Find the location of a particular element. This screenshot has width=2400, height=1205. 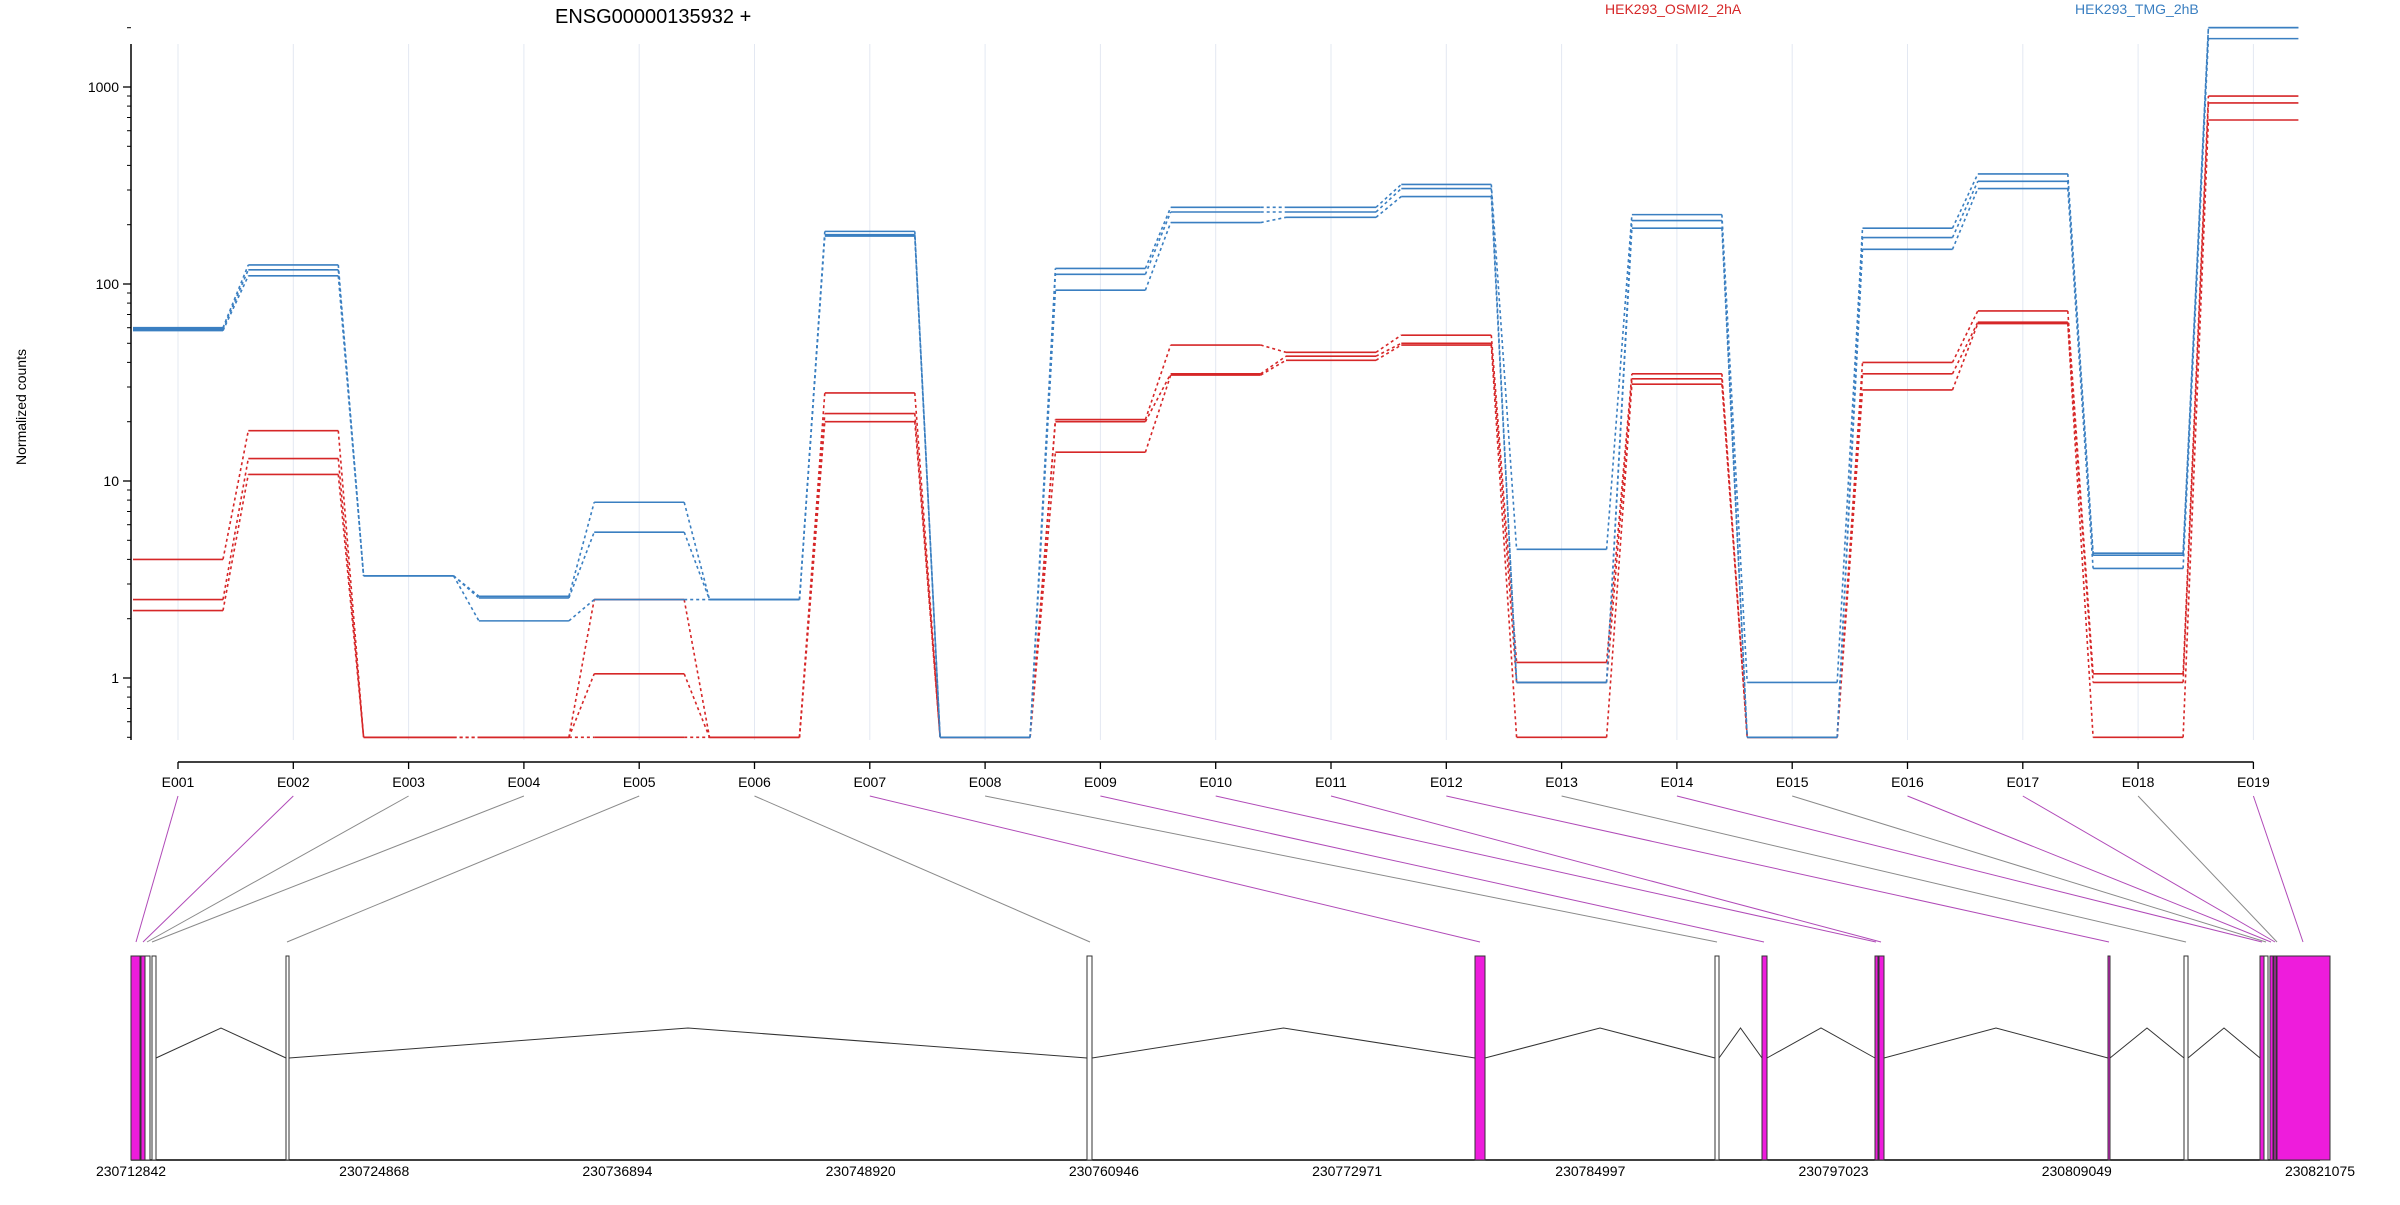

connector-E009 is located at coordinates (1432, 869).